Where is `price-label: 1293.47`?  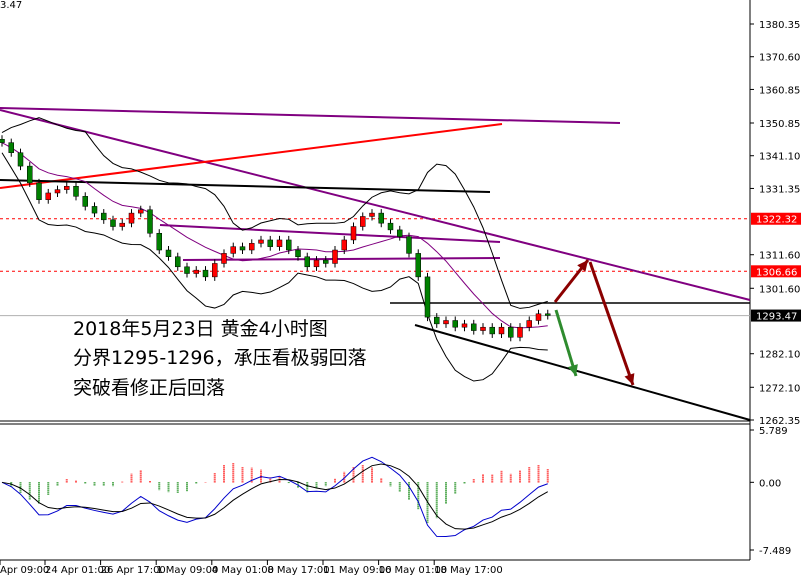
price-label: 1293.47 is located at coordinates (776, 317).